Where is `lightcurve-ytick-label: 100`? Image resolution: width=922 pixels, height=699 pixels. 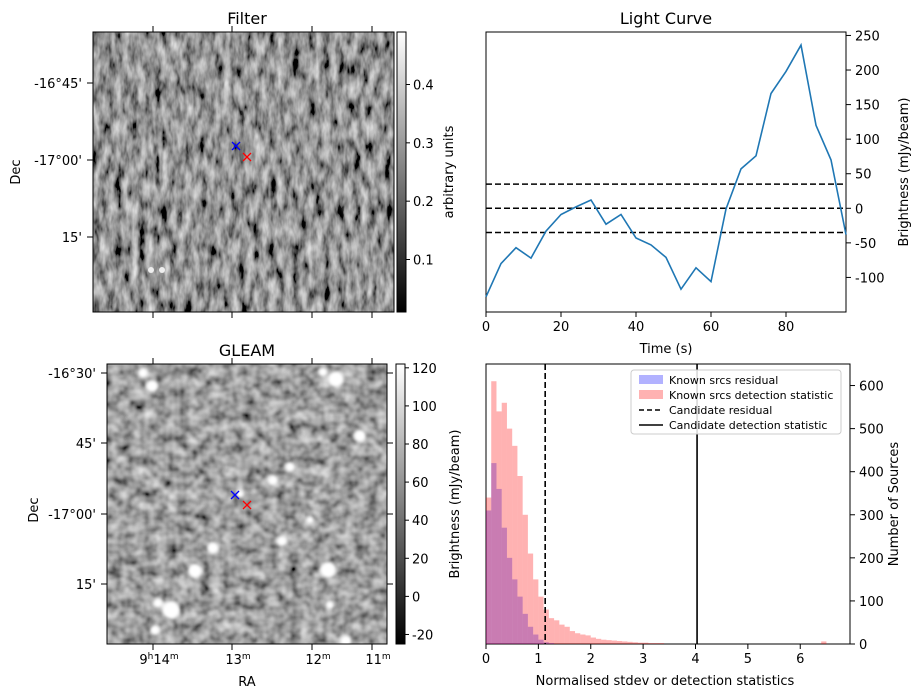 lightcurve-ytick-label: 100 is located at coordinates (867, 140).